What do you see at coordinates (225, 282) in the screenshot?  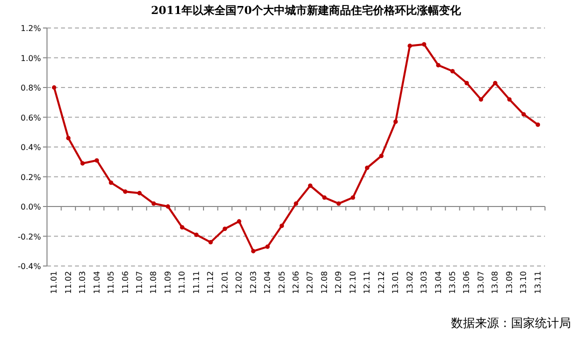 I see `x-tick-label: 12.01` at bounding box center [225, 282].